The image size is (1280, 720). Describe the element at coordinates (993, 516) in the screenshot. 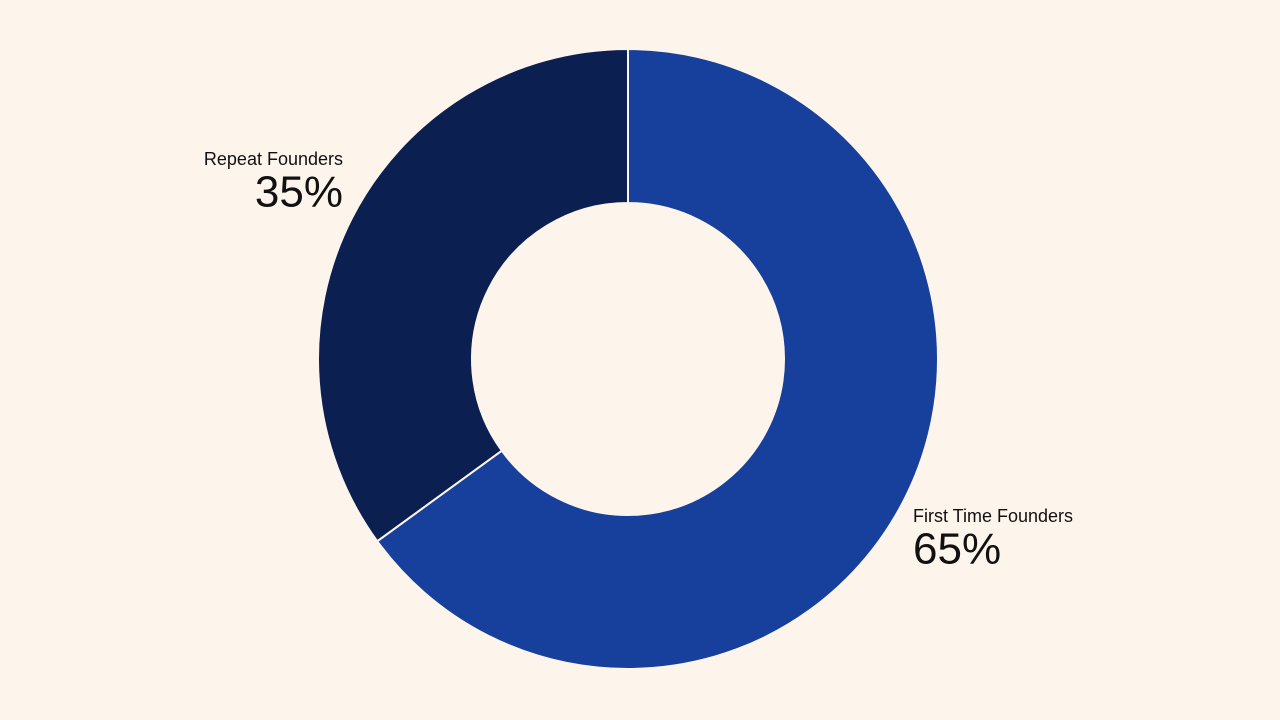

I see `slice-name: First Time Founders` at that location.